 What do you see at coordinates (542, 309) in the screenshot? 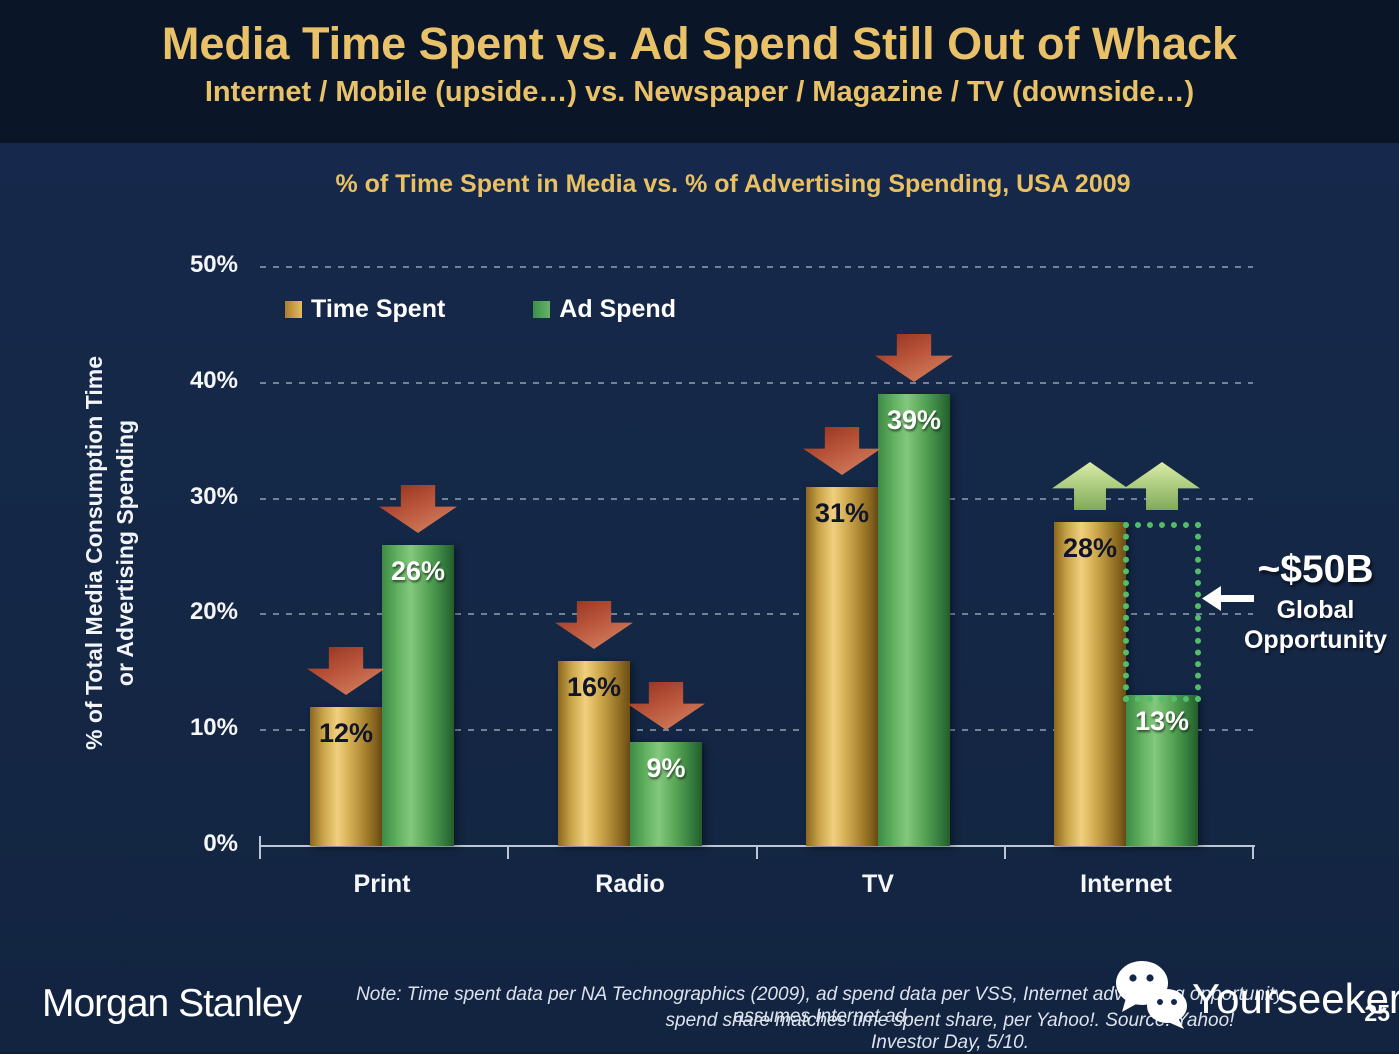
I see `ad-spend-legend-swatch` at bounding box center [542, 309].